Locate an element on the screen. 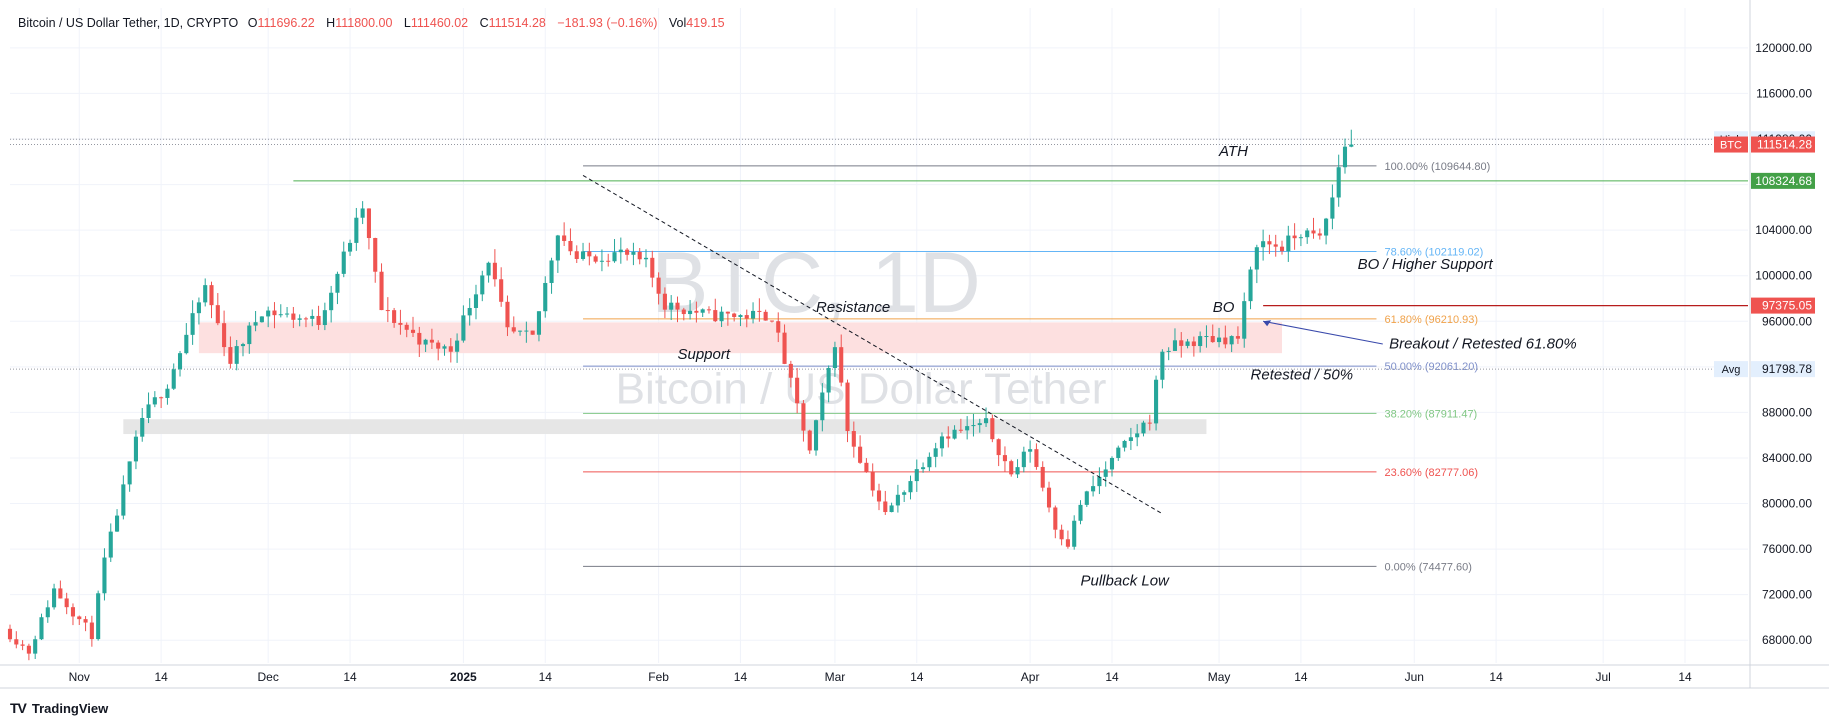 Image resolution: width=1829 pixels, height=725 pixels. annotation-label: BO / Higher Support is located at coordinates (1426, 264).